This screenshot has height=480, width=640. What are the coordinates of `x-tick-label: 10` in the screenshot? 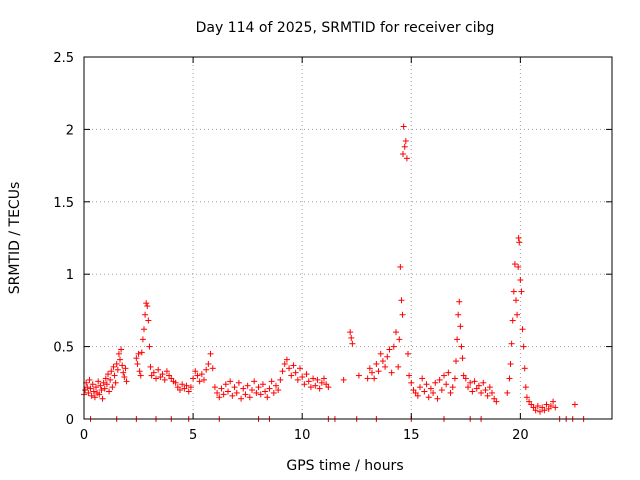 It's located at (302, 435).